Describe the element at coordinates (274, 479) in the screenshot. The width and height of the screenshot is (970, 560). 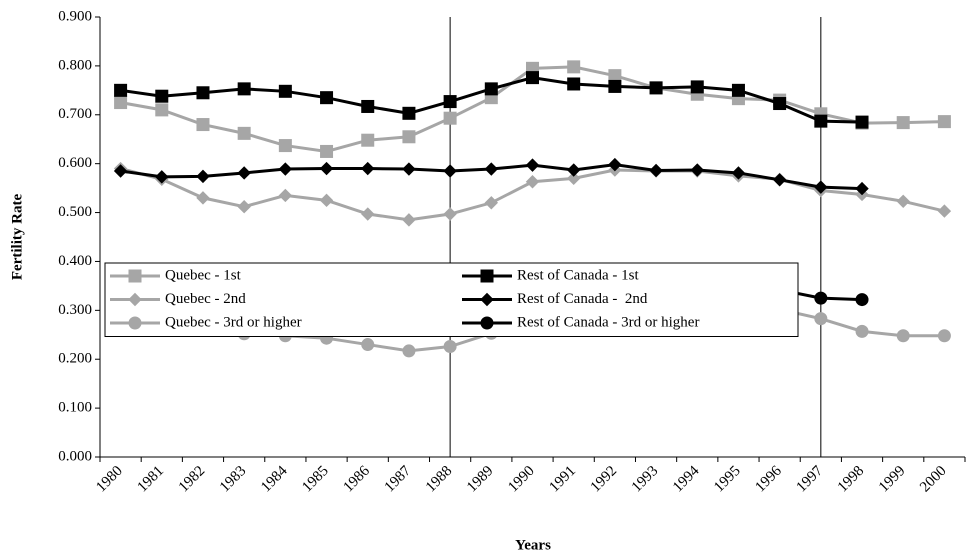
I see `x-tick-label: 1984` at that location.